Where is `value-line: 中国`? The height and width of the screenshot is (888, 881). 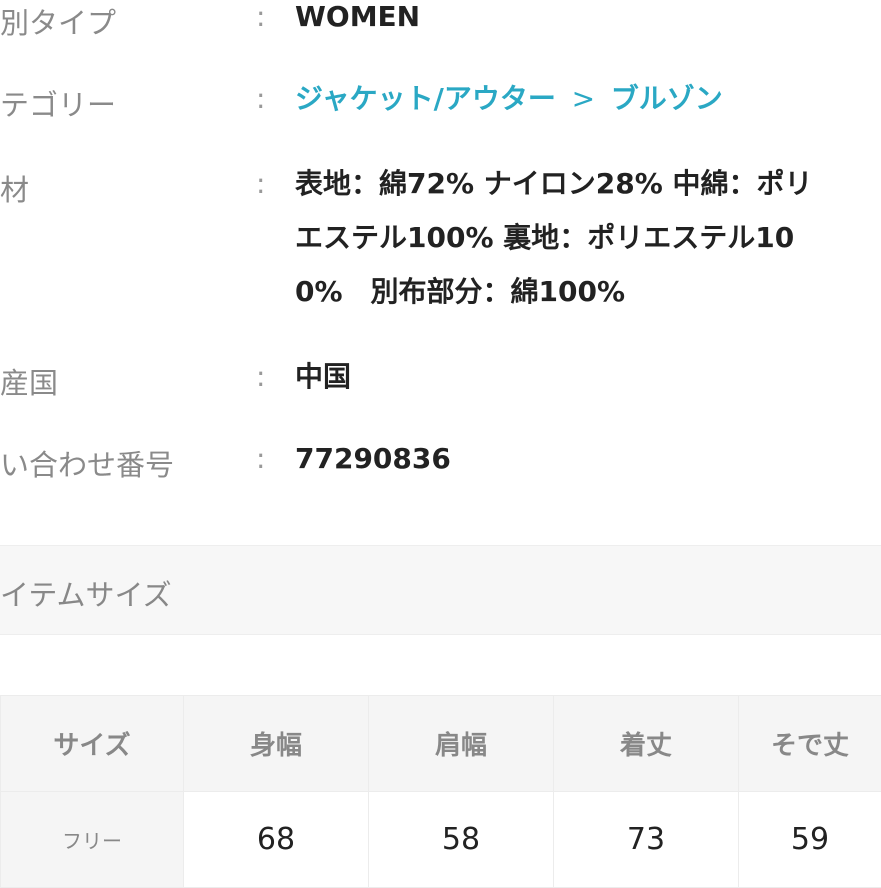 value-line: 中国 is located at coordinates (323, 377).